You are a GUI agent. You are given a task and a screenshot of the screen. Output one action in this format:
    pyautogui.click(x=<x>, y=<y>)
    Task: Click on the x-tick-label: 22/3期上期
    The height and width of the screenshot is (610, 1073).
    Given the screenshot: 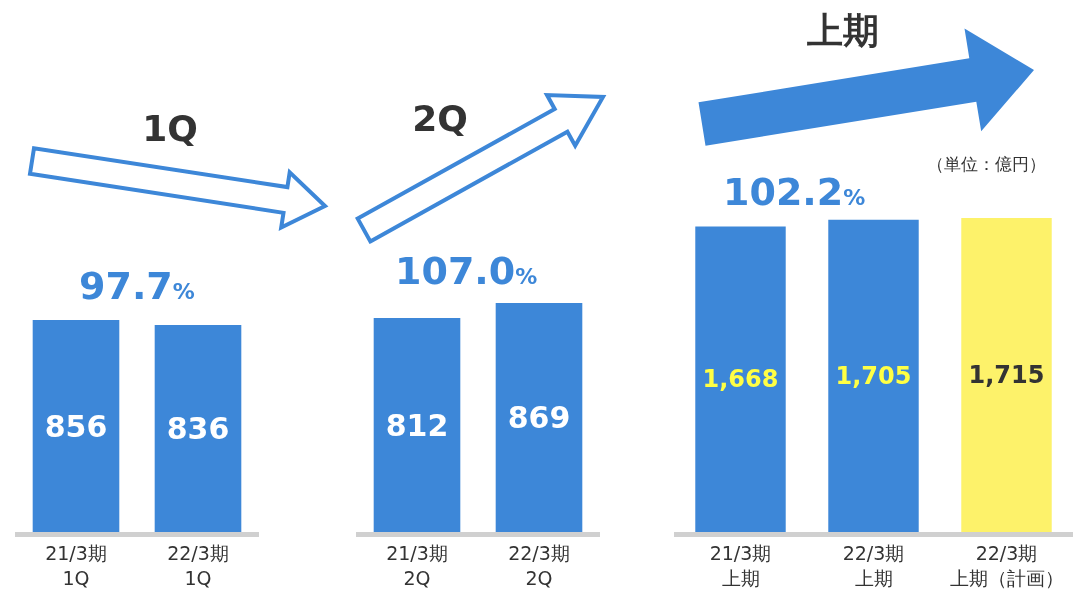 What is the action you would take?
    pyautogui.click(x=873, y=565)
    